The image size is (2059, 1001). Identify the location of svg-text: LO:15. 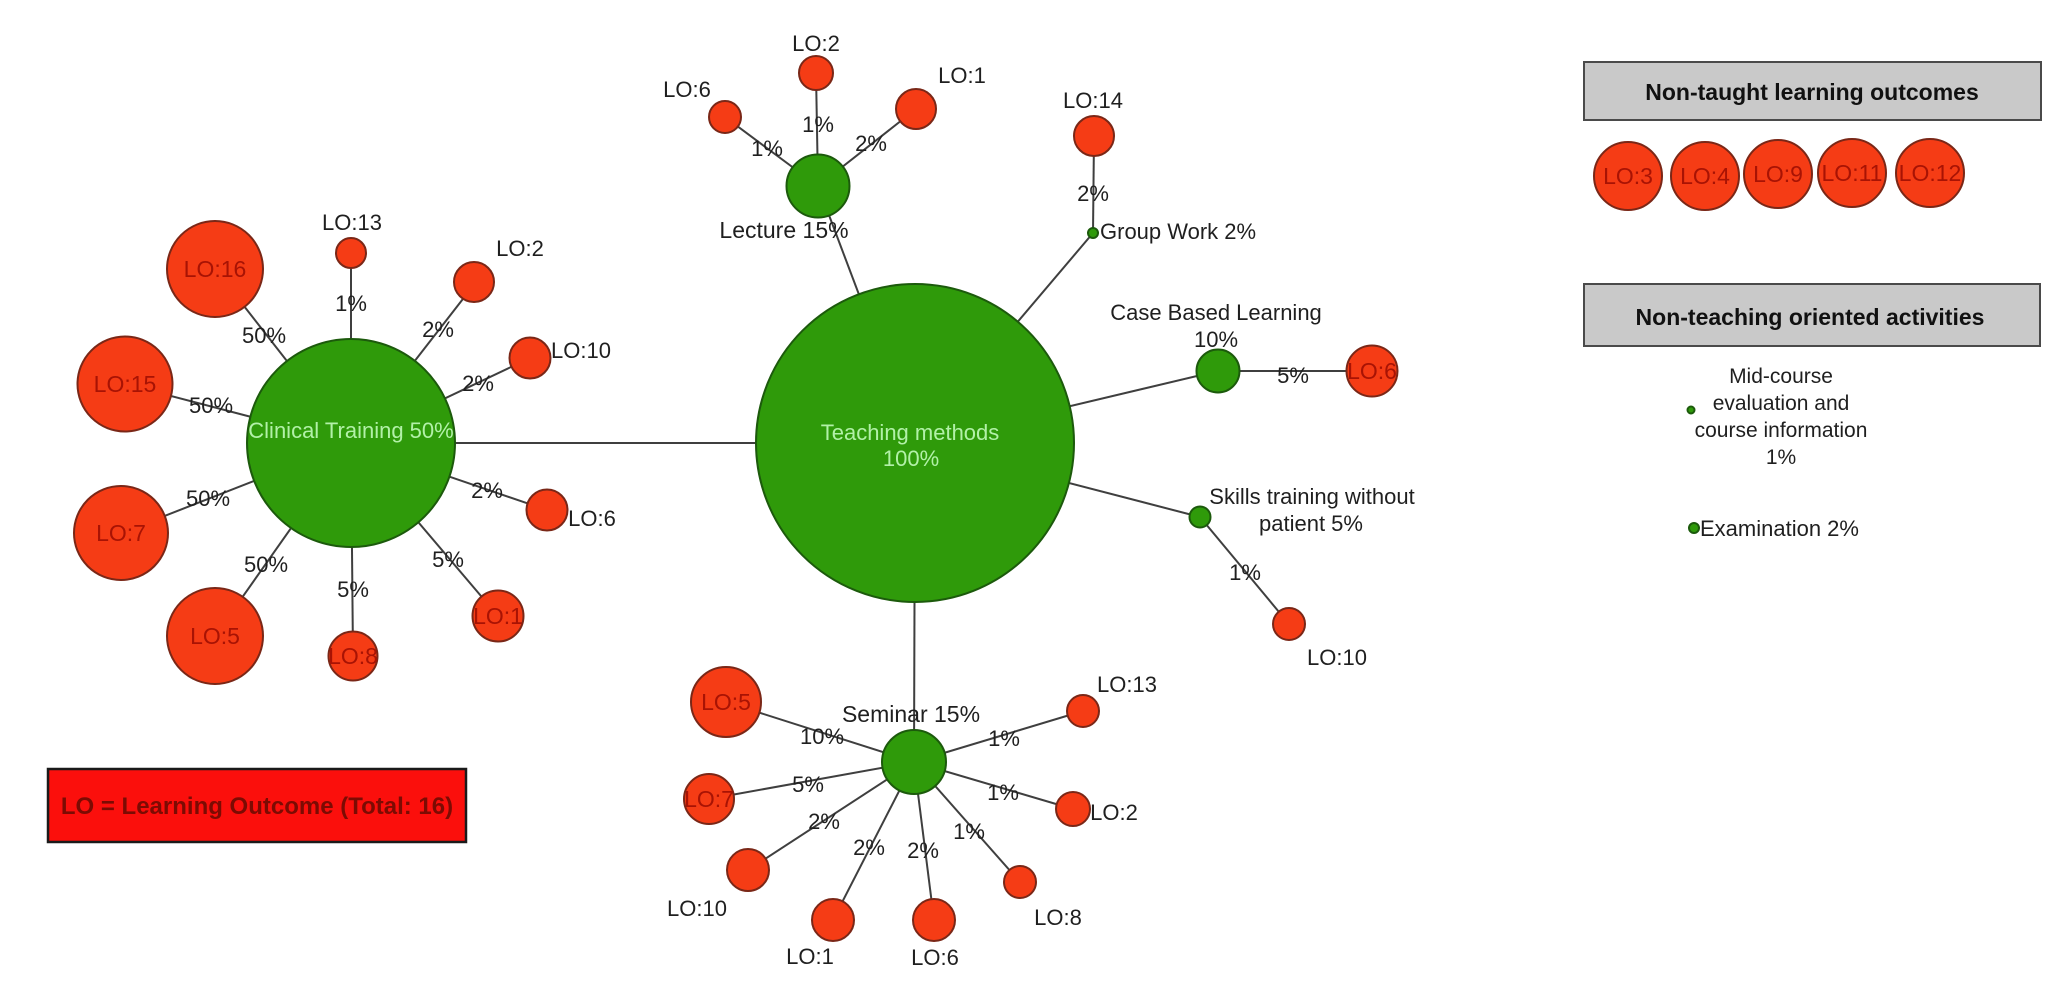
(125, 384).